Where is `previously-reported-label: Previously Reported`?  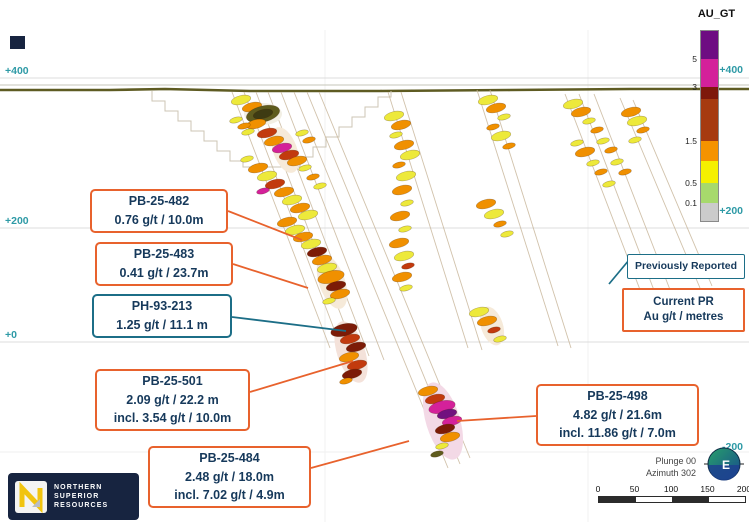 previously-reported-label: Previously Reported is located at coordinates (686, 266).